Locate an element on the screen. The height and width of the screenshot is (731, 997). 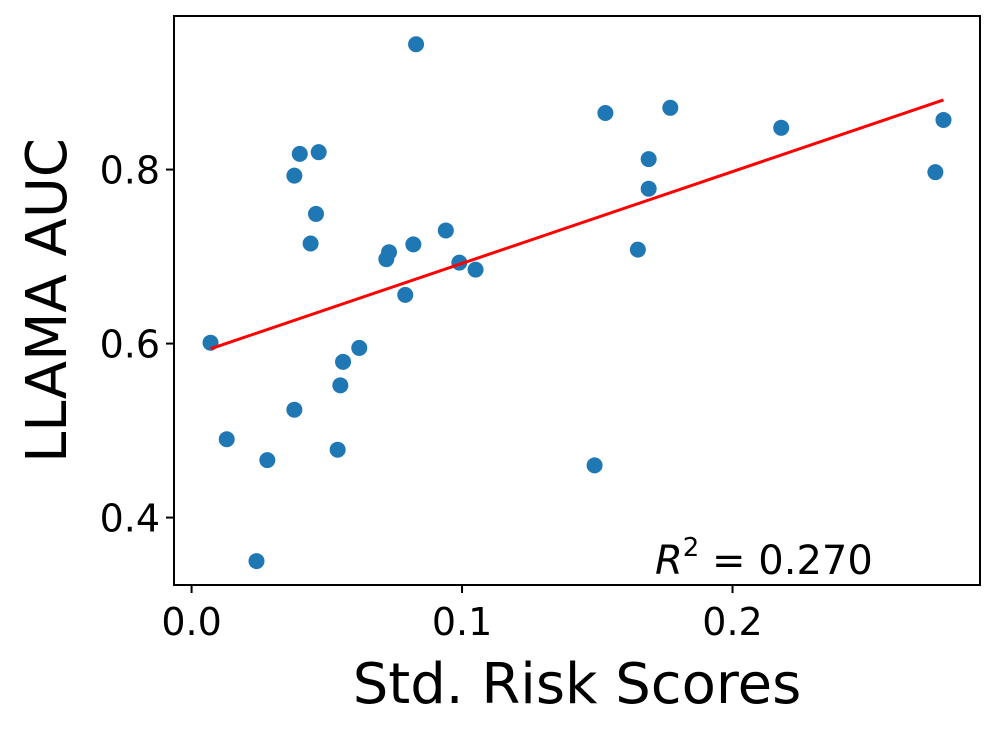
y-tick-label: 0.4 is located at coordinates (130, 519).